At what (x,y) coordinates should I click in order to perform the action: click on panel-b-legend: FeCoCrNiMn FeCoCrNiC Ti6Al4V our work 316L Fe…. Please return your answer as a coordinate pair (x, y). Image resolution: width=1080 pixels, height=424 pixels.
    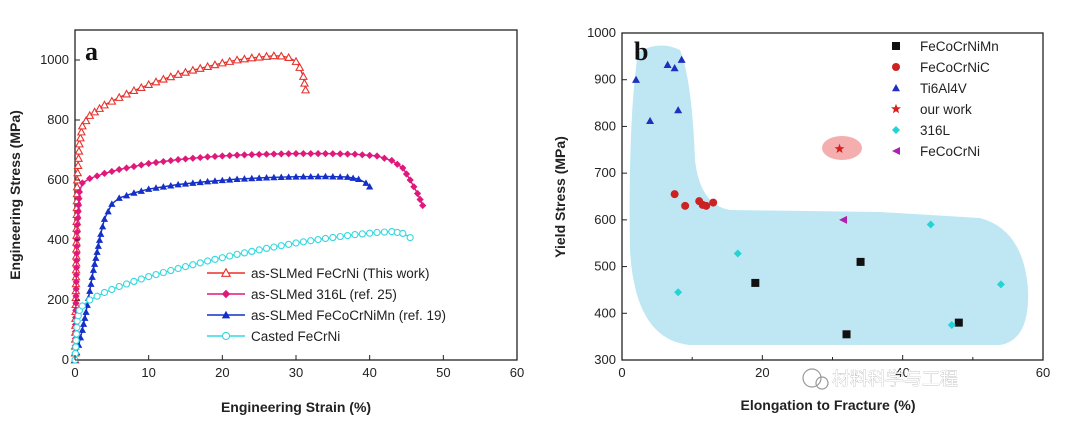
    Looking at the image, I should click on (945, 99).